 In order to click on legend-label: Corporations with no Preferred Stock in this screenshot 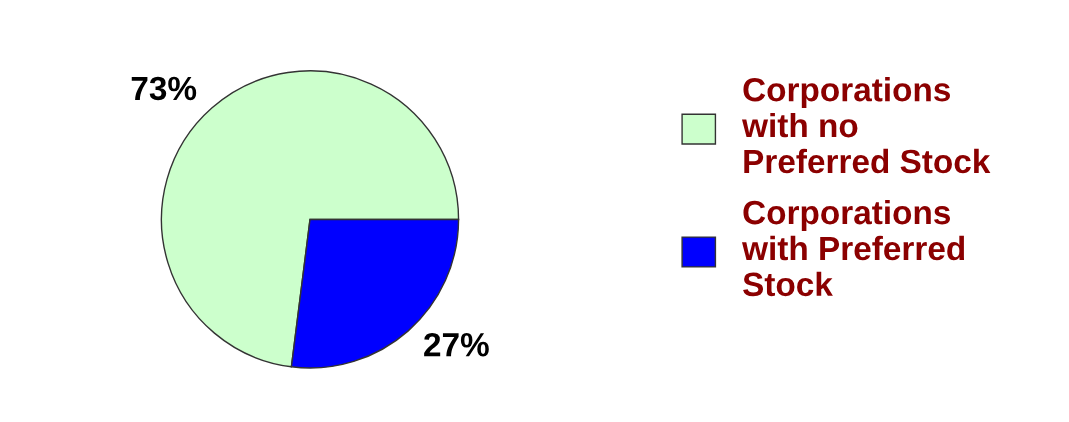, I will do `click(866, 125)`.